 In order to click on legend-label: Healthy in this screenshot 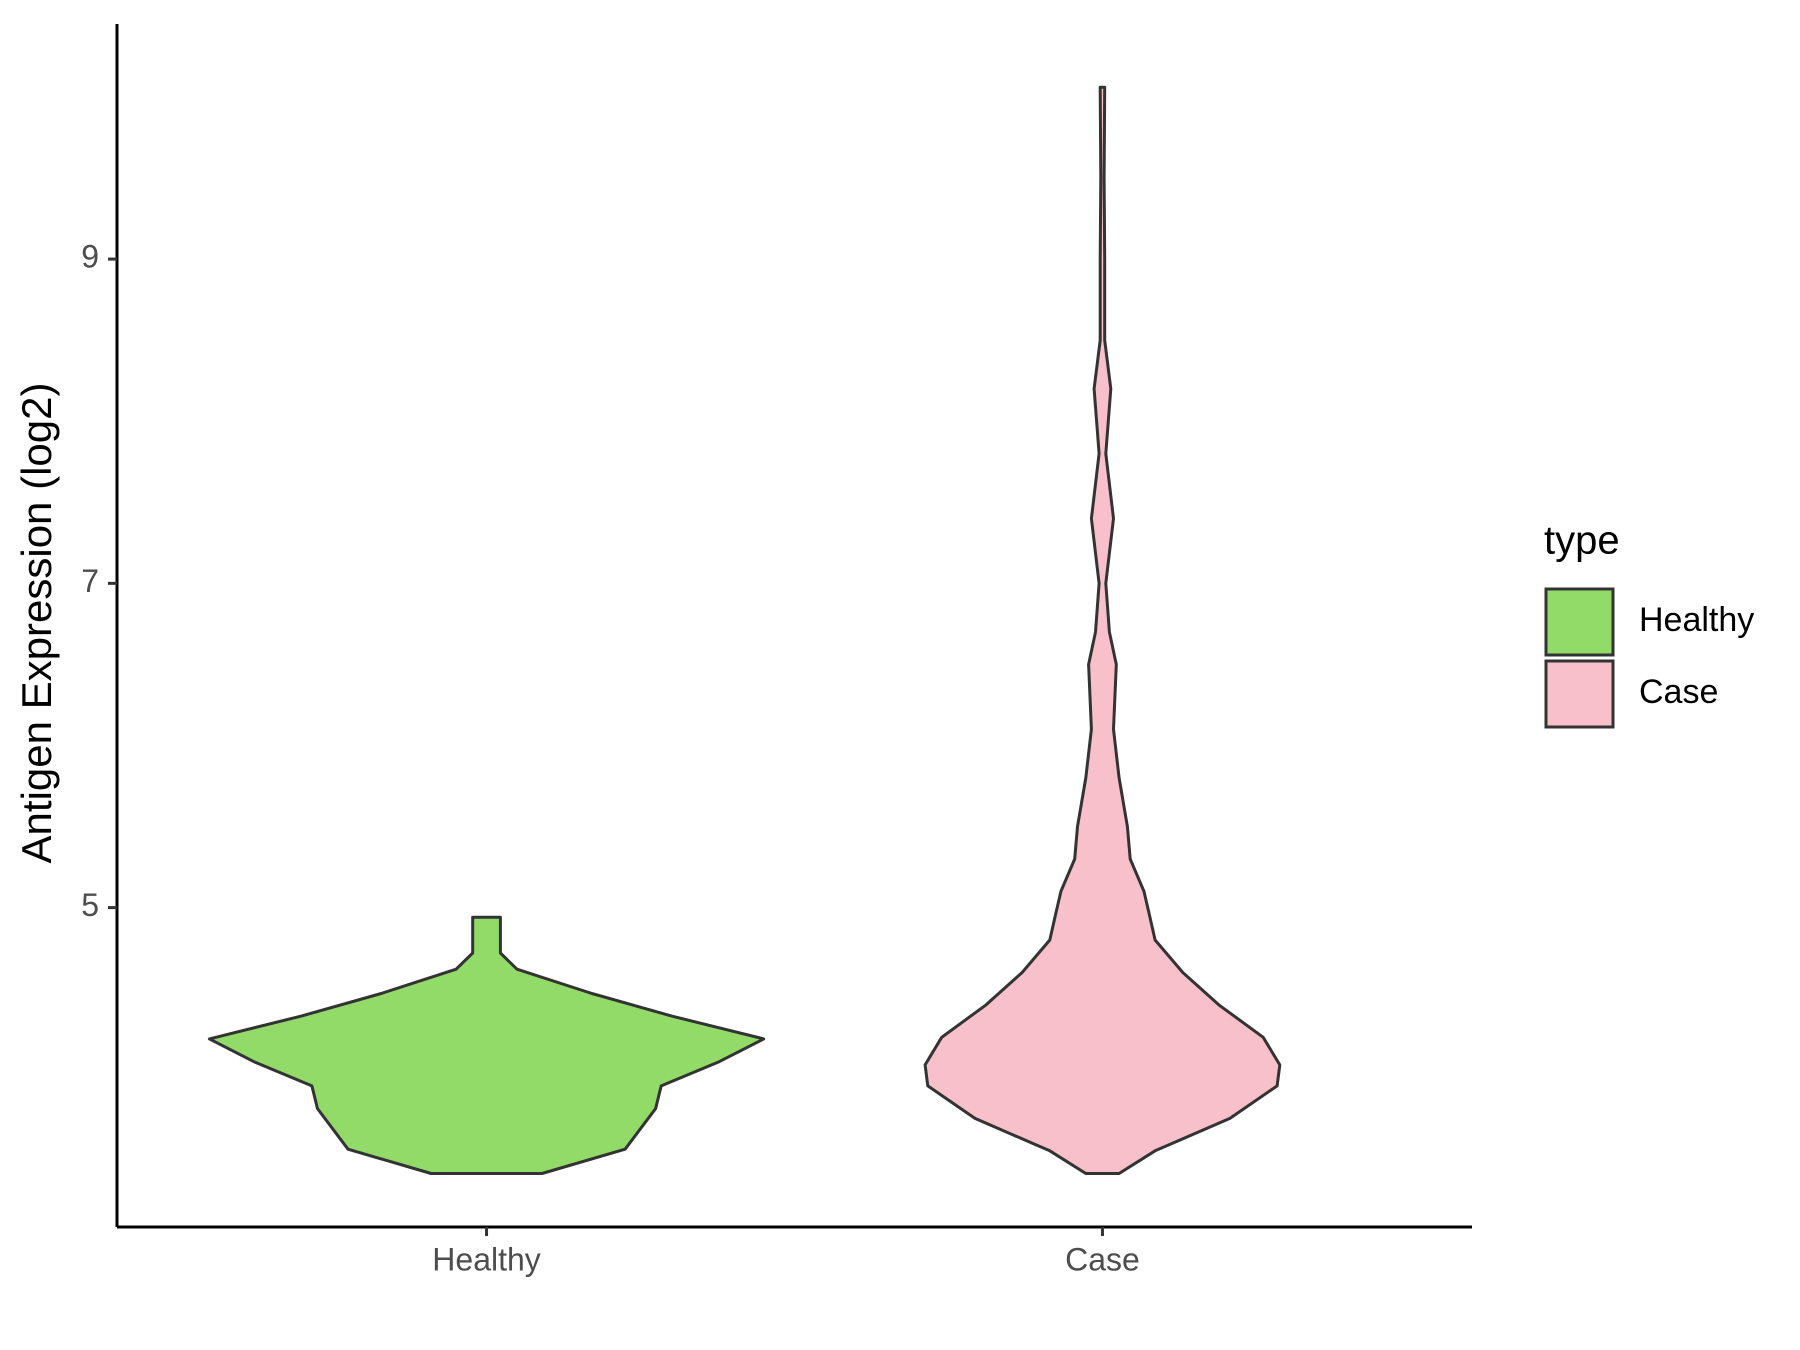, I will do `click(1696, 620)`.